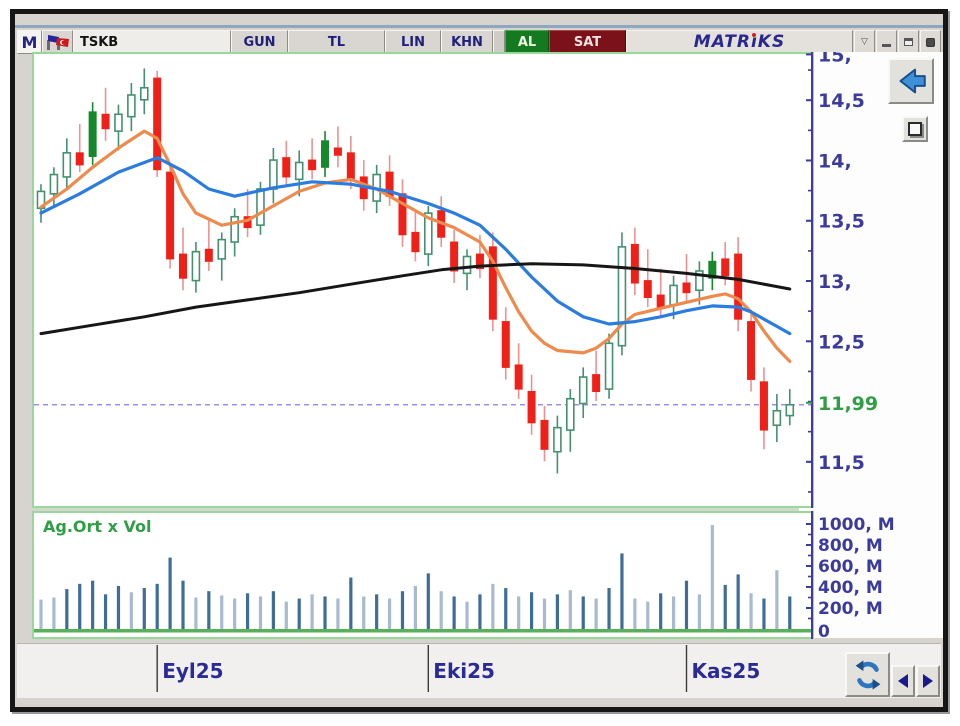  Describe the element at coordinates (413, 42) in the screenshot. I see `scale-type-button: LIN` at that location.